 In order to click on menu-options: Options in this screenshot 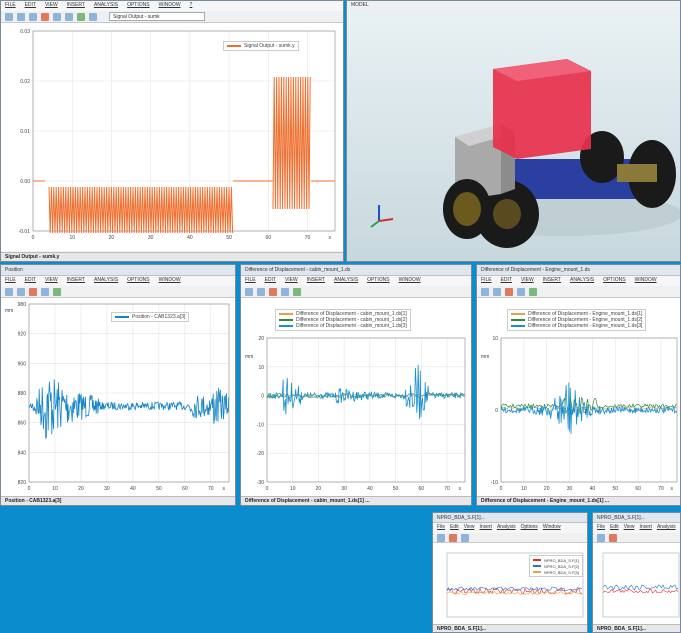, I will do `click(529, 527)`.